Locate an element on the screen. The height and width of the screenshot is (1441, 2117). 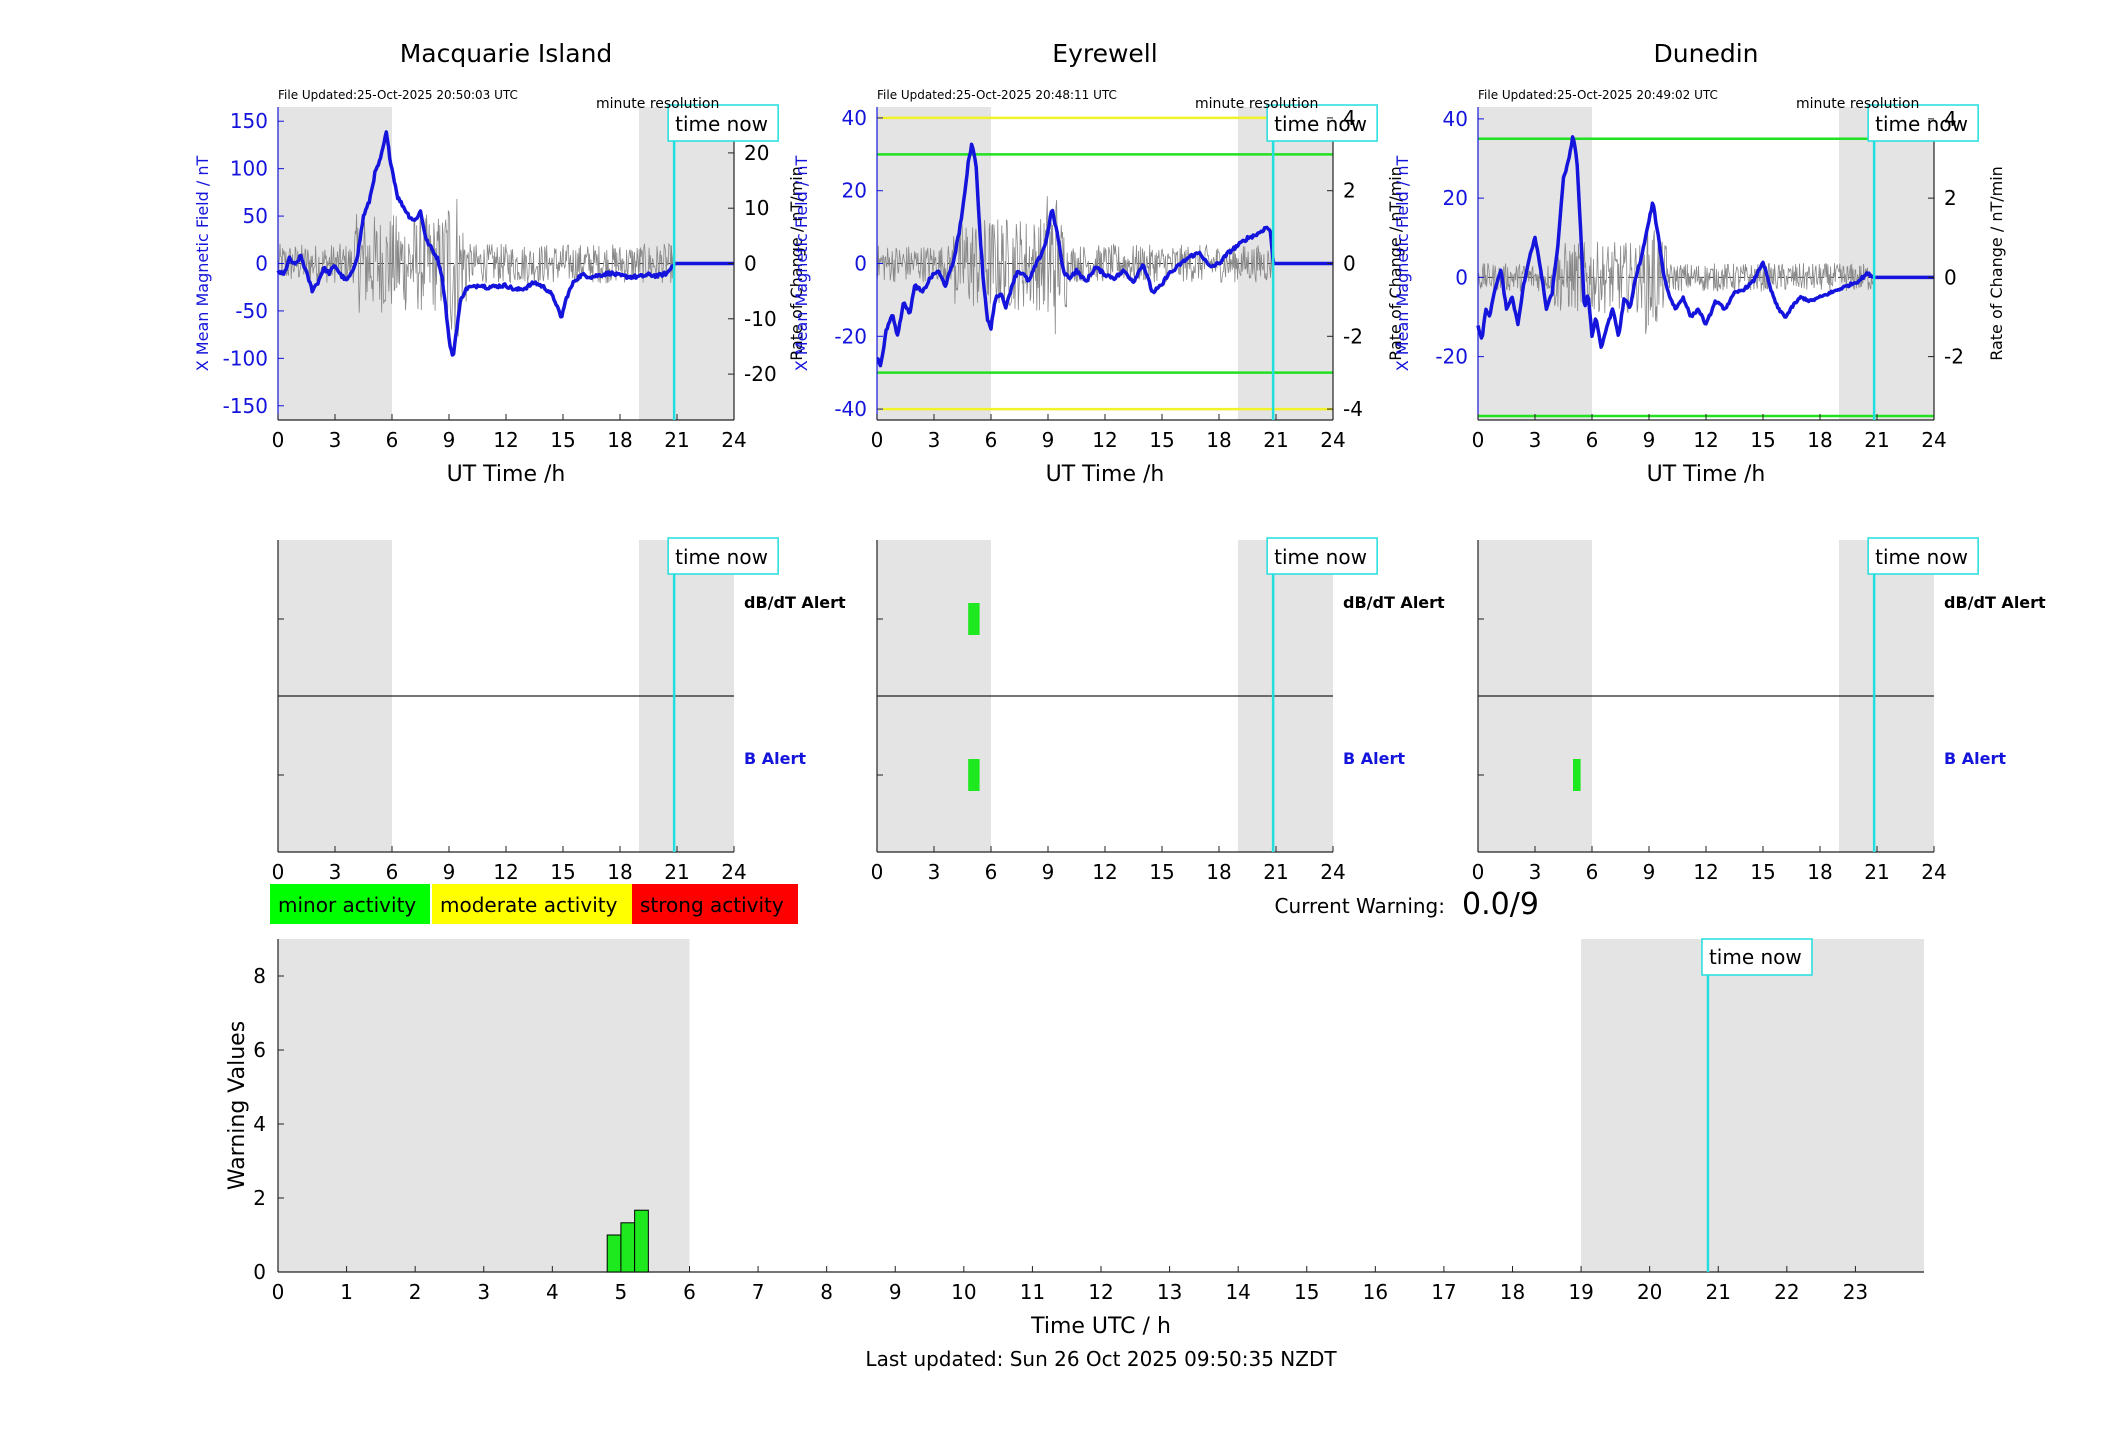
y-tick-label: 0 is located at coordinates (259, 1272).